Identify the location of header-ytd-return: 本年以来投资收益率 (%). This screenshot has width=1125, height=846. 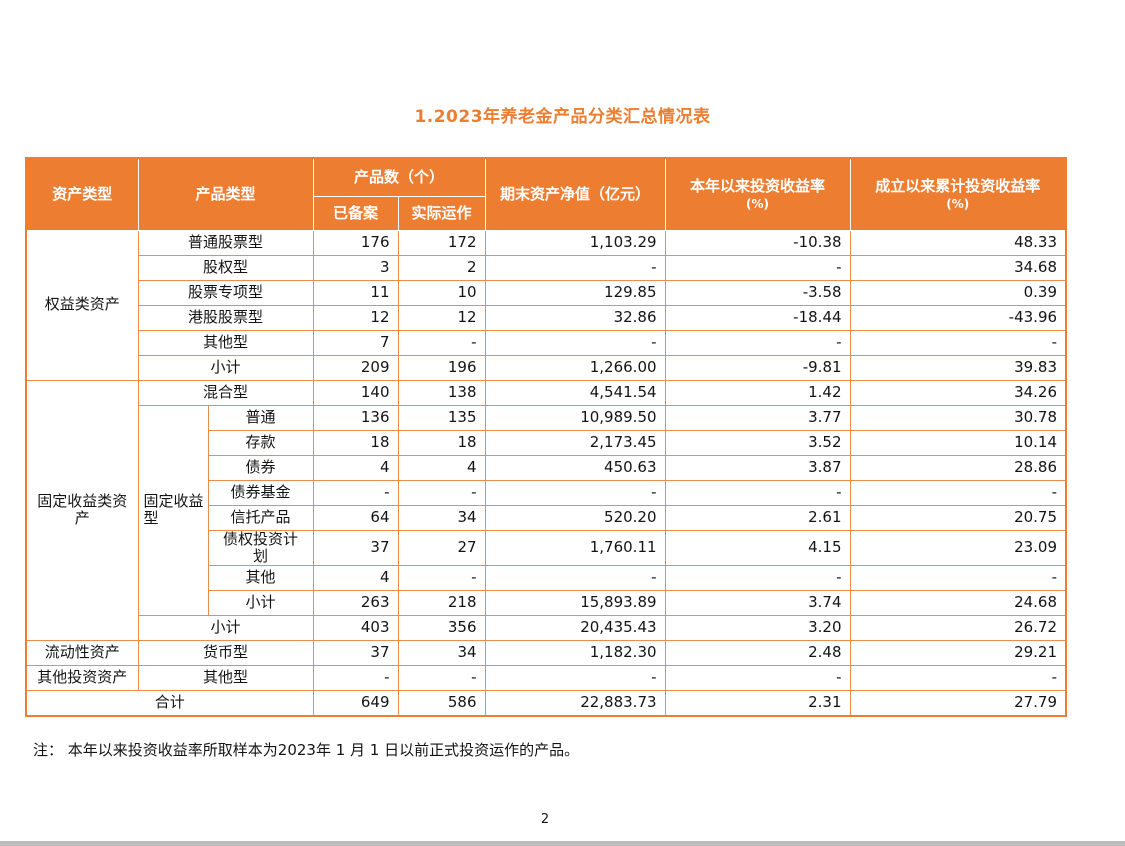
(757, 194).